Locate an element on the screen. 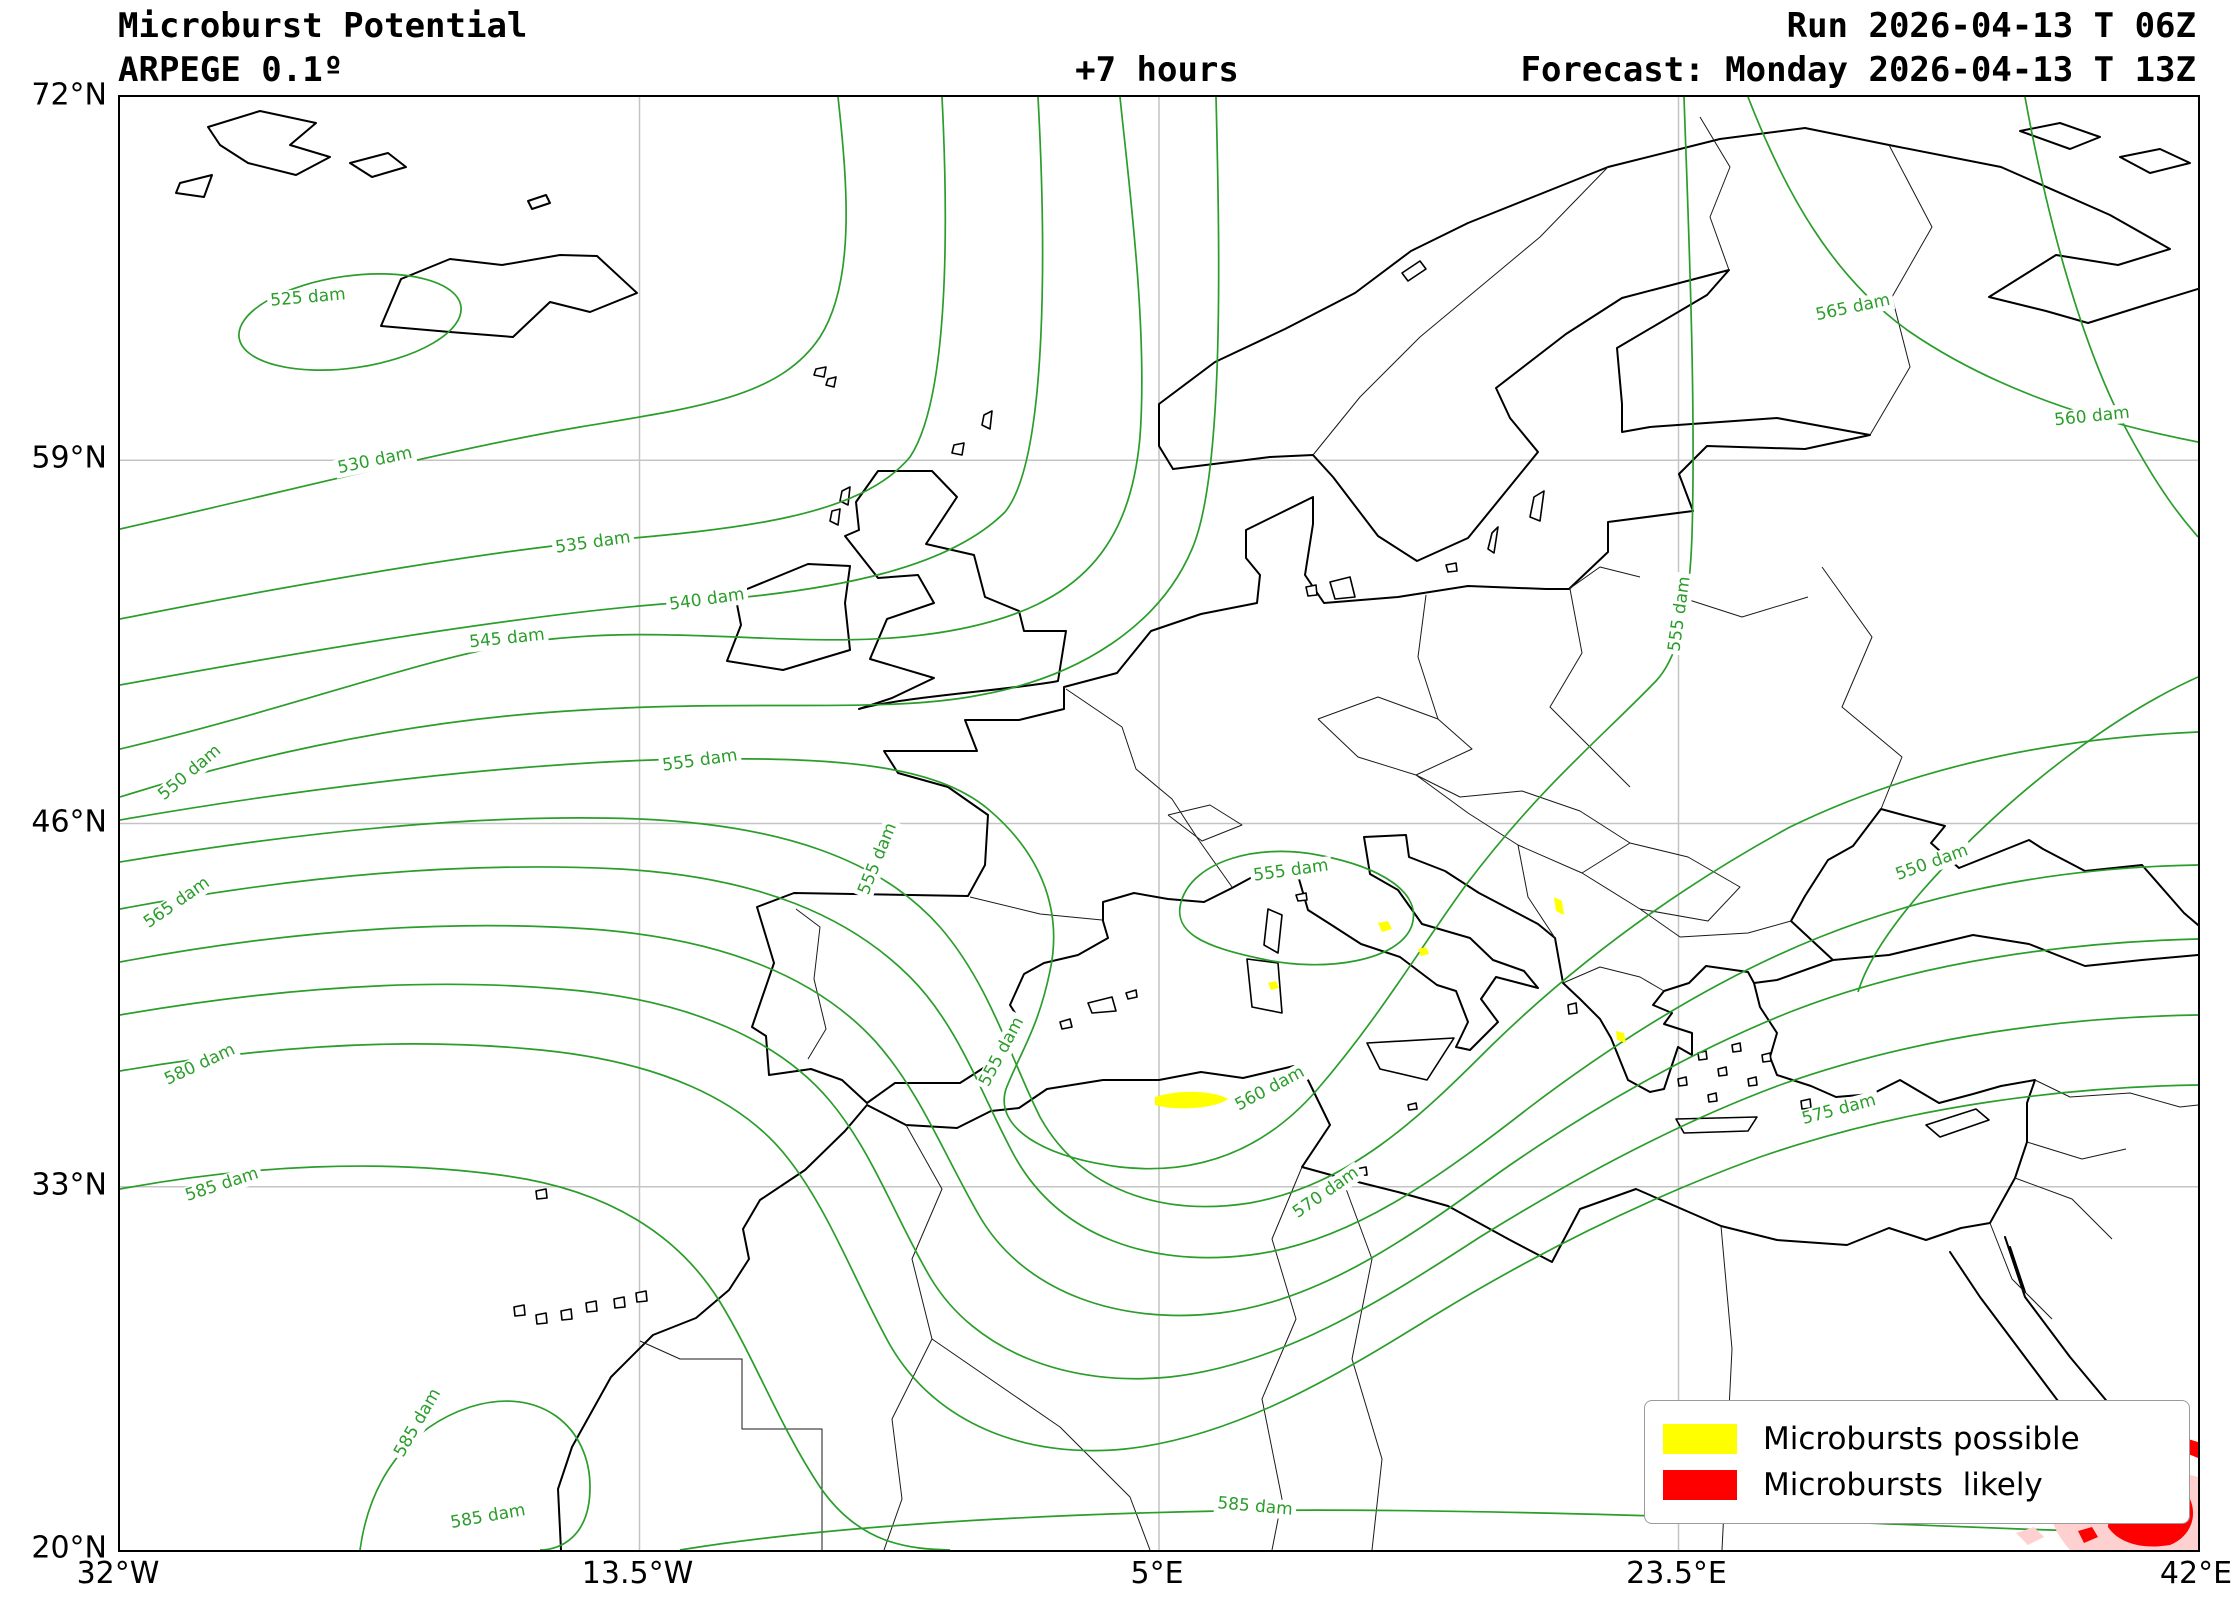 The height and width of the screenshot is (1602, 2233). x-tick-label: 32°W is located at coordinates (118, 1573).